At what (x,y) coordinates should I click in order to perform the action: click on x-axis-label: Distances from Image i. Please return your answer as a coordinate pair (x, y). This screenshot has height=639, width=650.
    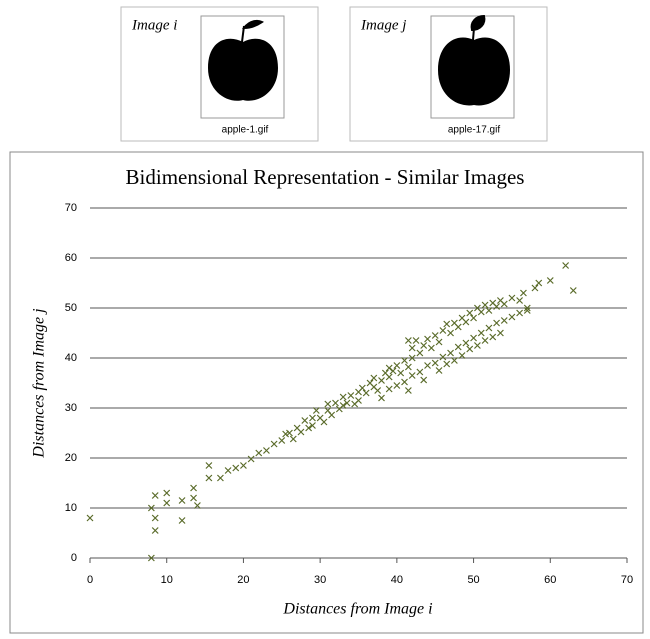
    Looking at the image, I should click on (357, 609).